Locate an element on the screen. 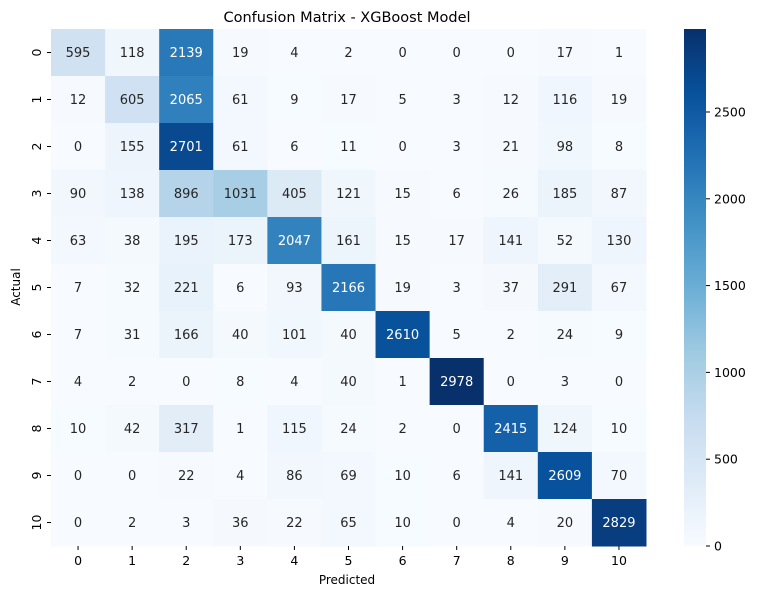 Image resolution: width=761 pixels, height=597 pixels. cell-value-label: 22 is located at coordinates (186, 476).